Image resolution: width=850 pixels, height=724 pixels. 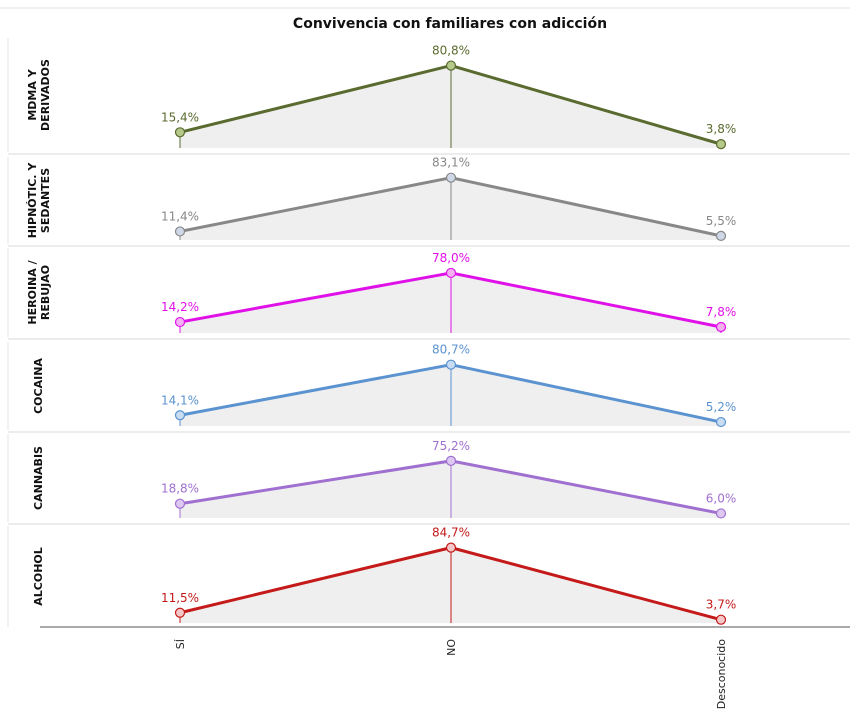 I want to click on panel-heroina-rebujao: 14,2% 78,0% 7,8% HEROINA /REBUJAO, so click(x=428, y=294).